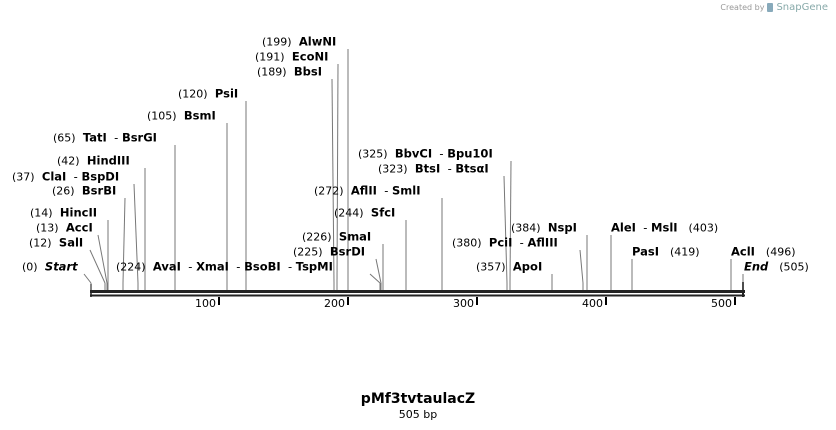 The image size is (836, 430). I want to click on site-position: (384), so click(526, 228).